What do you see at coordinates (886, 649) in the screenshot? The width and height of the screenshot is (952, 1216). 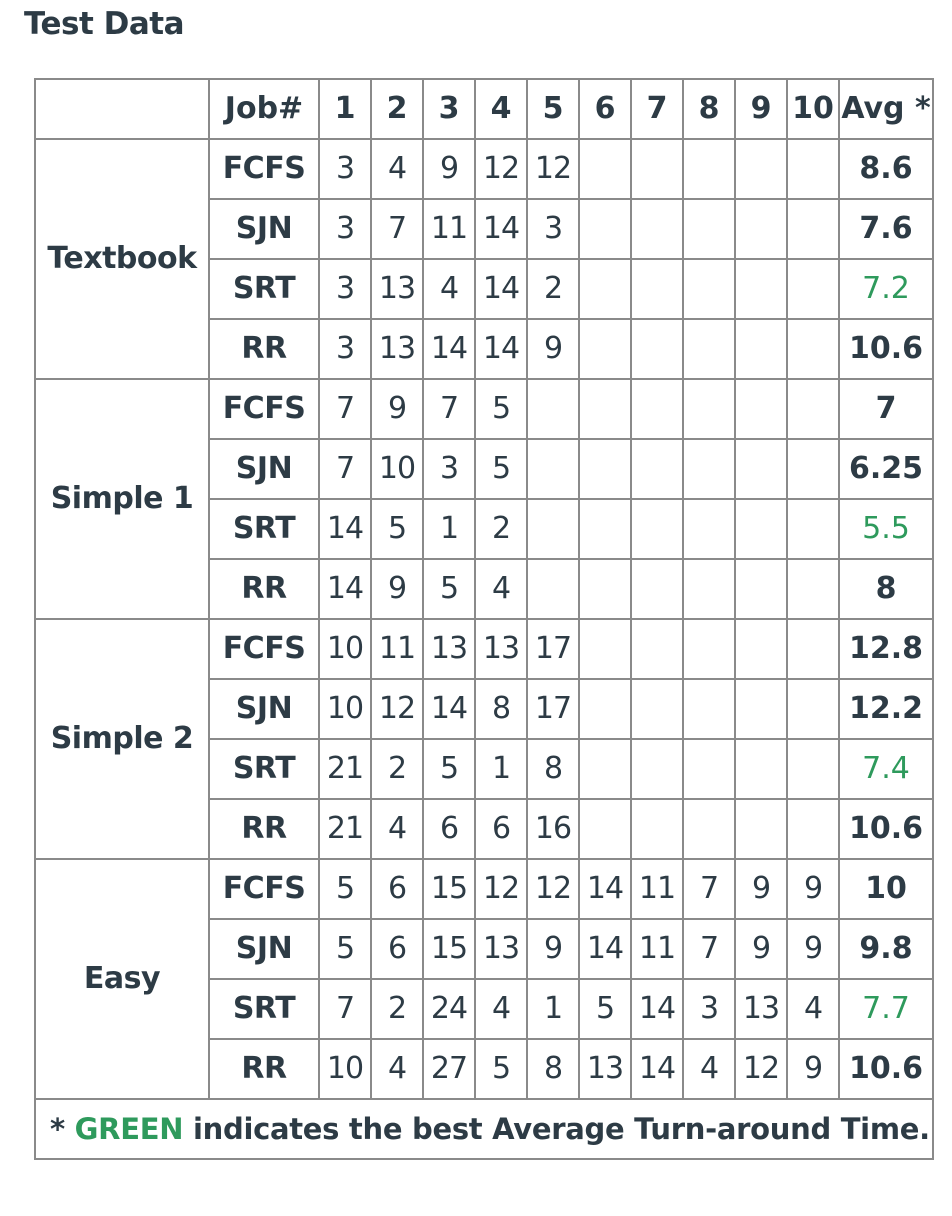 I see `average-cell: 12.8` at bounding box center [886, 649].